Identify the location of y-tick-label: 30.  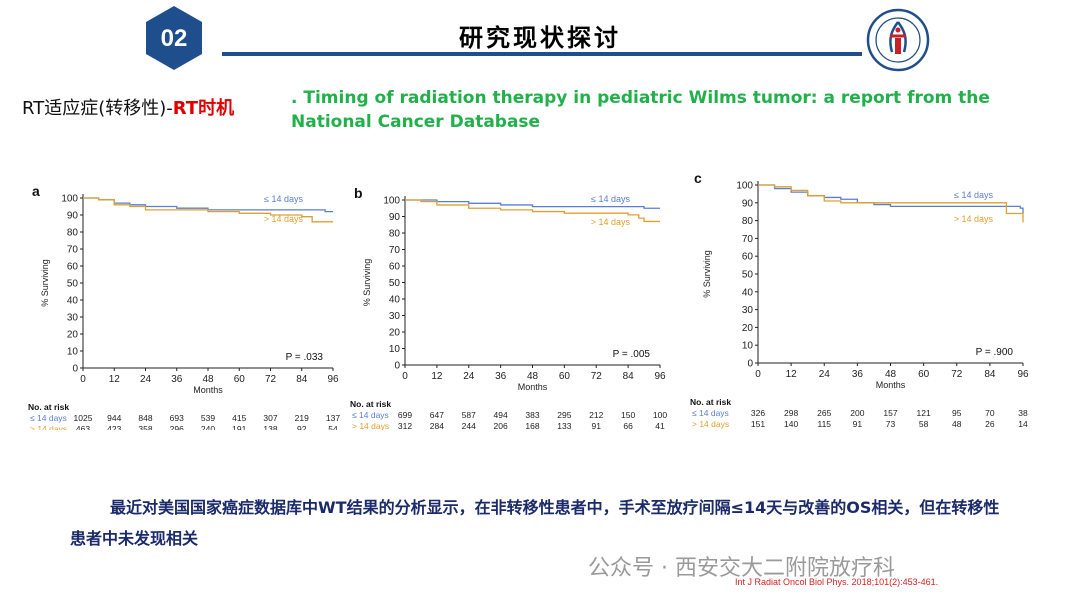
(748, 310).